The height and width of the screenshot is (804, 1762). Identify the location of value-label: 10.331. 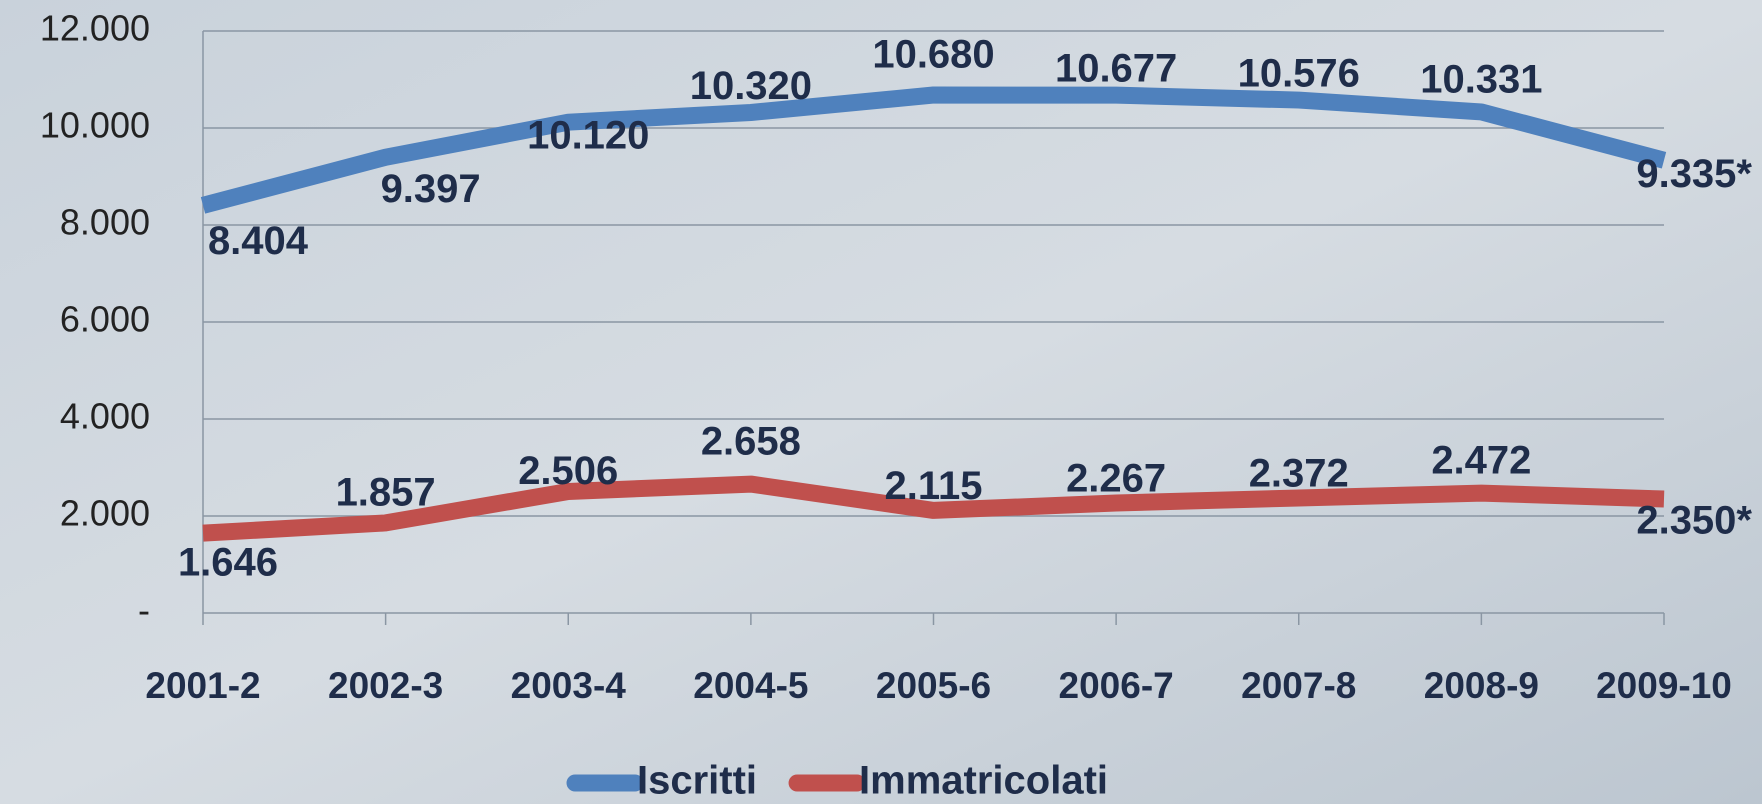
(1481, 80).